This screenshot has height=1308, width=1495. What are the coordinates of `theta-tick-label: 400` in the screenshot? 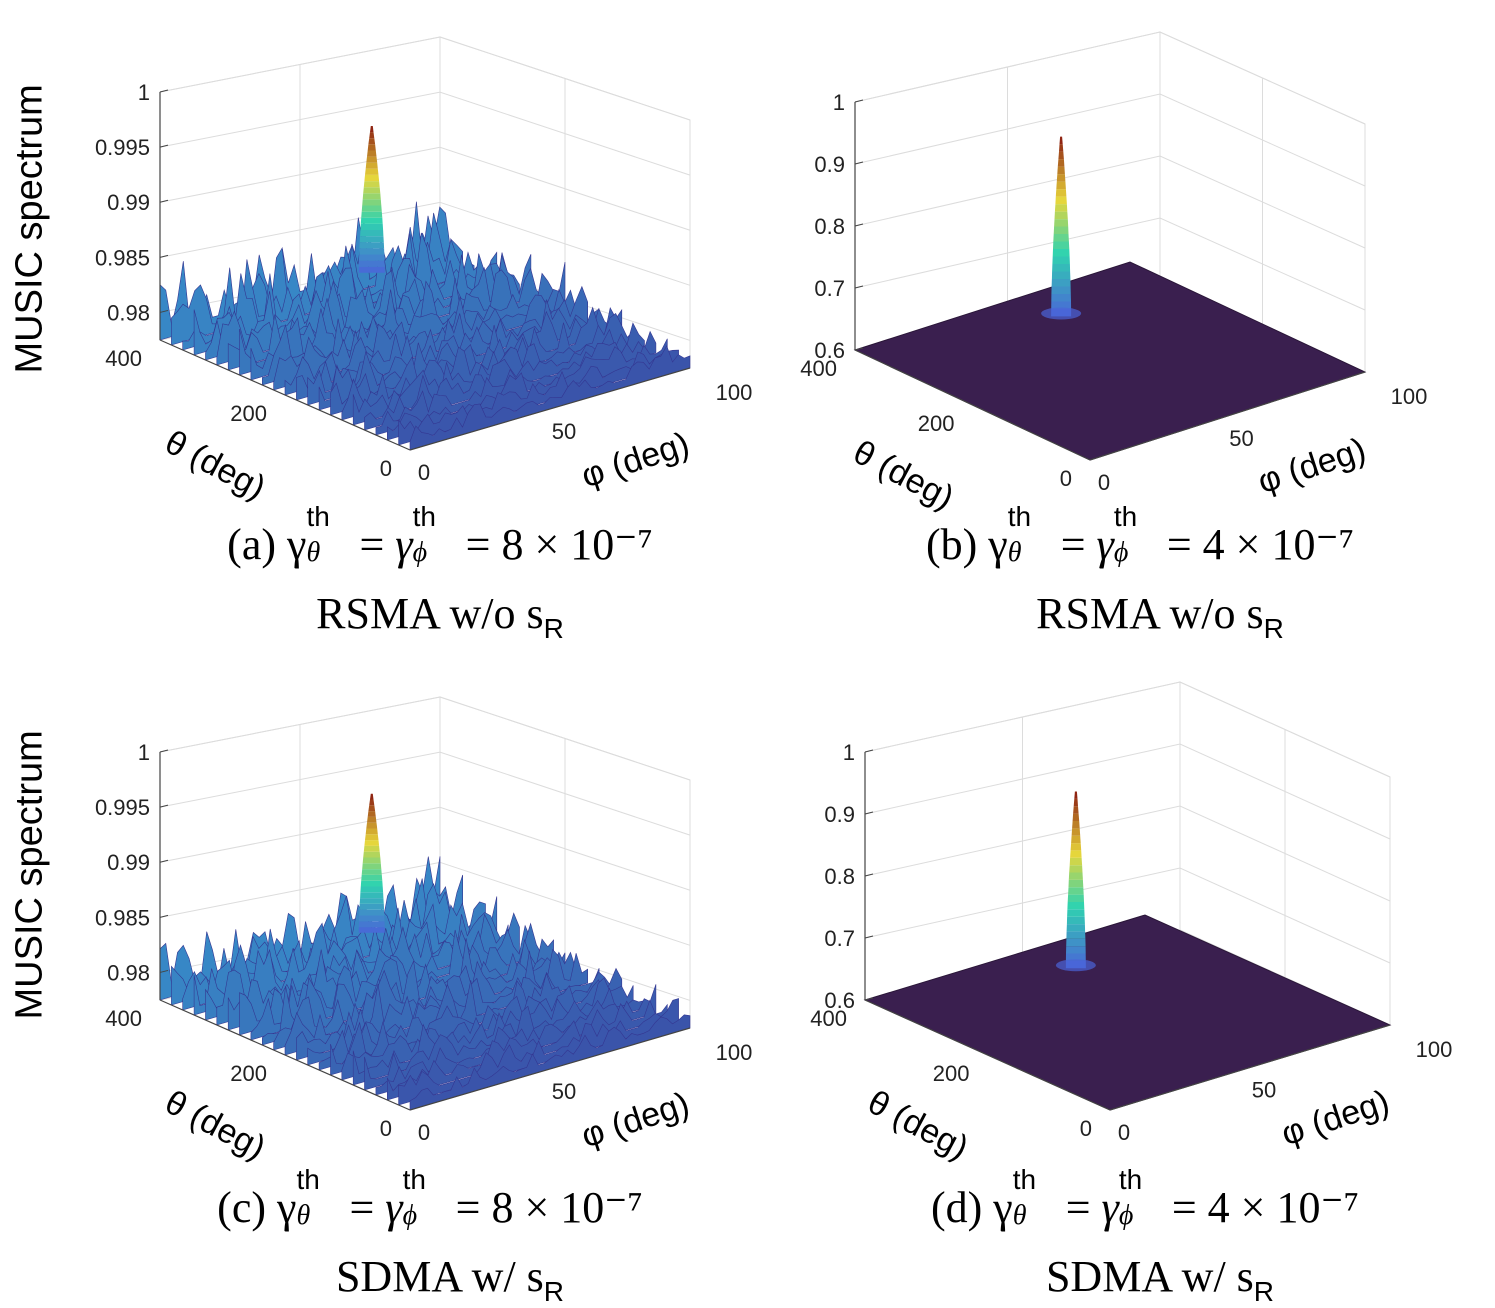 It's located at (123, 358).